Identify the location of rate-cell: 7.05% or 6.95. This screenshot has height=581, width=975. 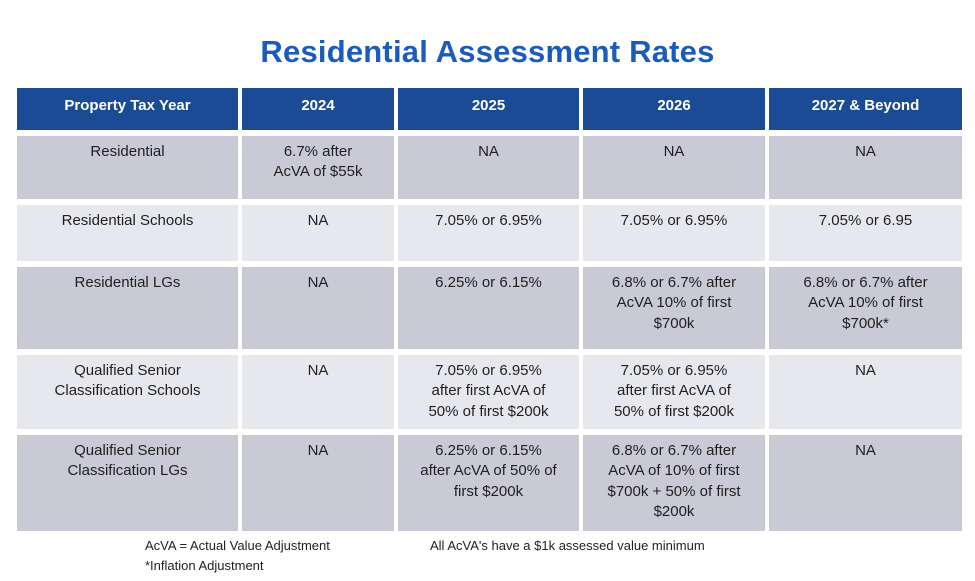
(865, 233).